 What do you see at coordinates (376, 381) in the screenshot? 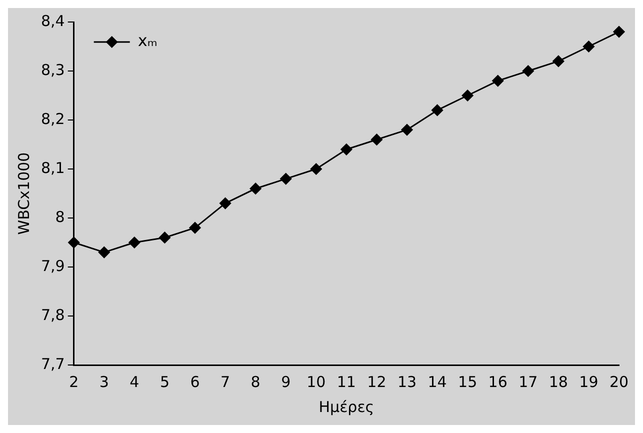
I see `x-tick-label: 12` at bounding box center [376, 381].